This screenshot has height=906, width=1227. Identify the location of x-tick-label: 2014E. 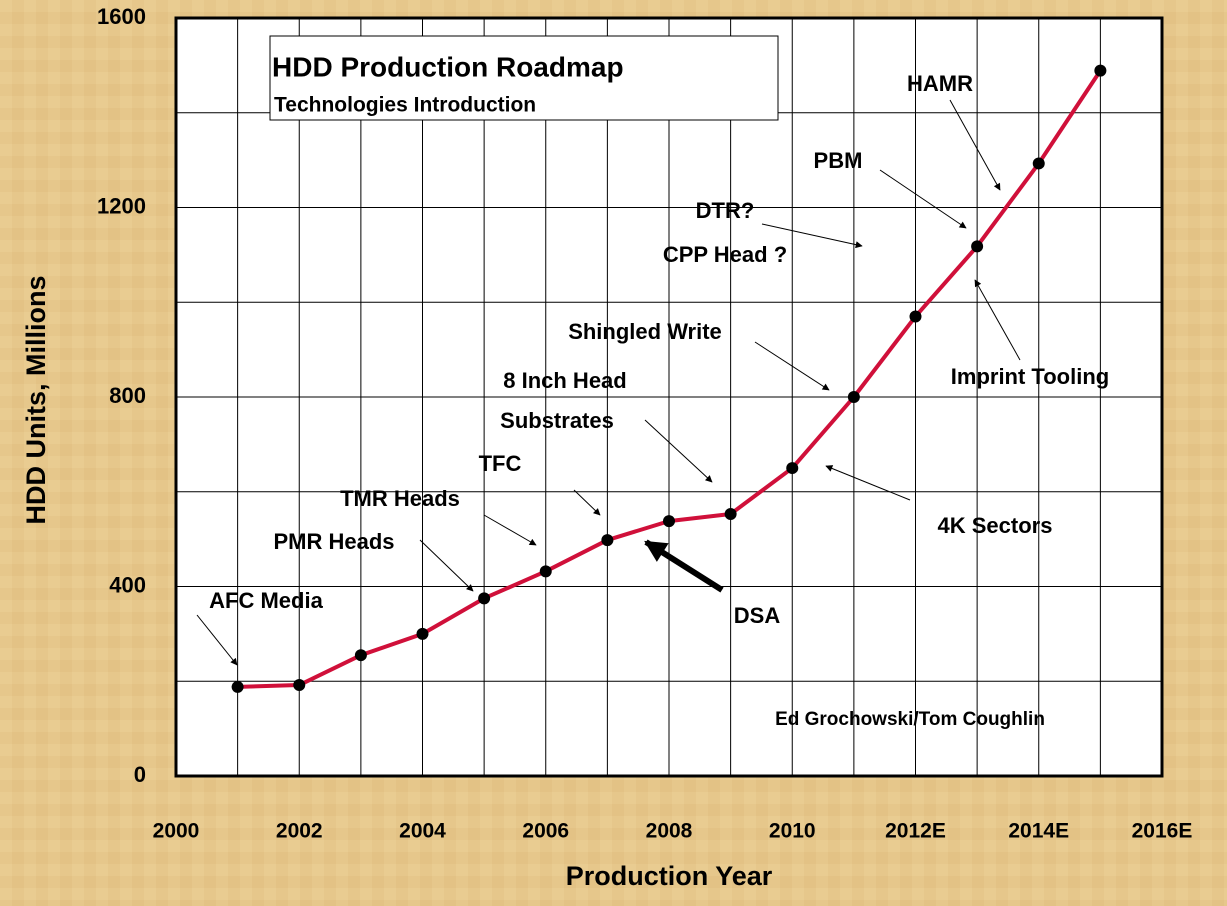
(1038, 831).